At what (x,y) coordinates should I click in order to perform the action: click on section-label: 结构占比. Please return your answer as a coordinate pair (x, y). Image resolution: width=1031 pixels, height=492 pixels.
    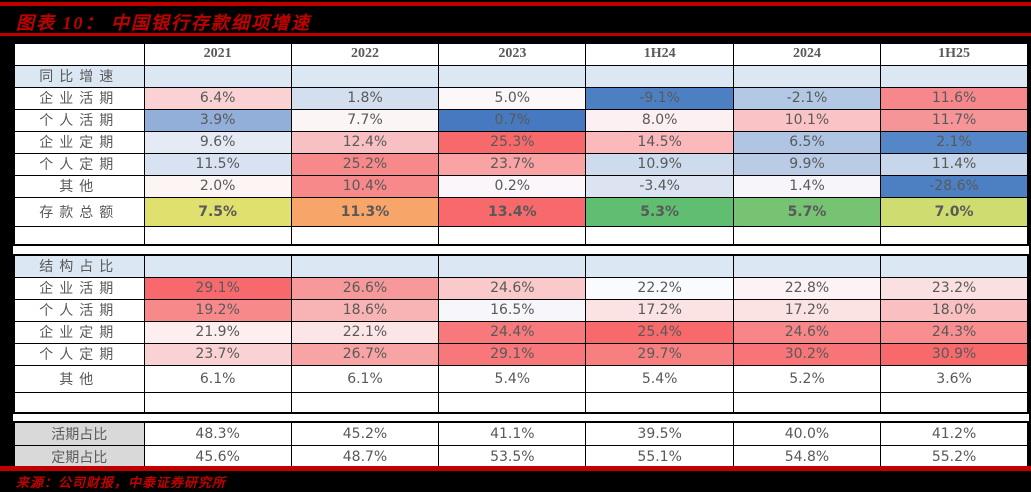
    Looking at the image, I should click on (79, 266).